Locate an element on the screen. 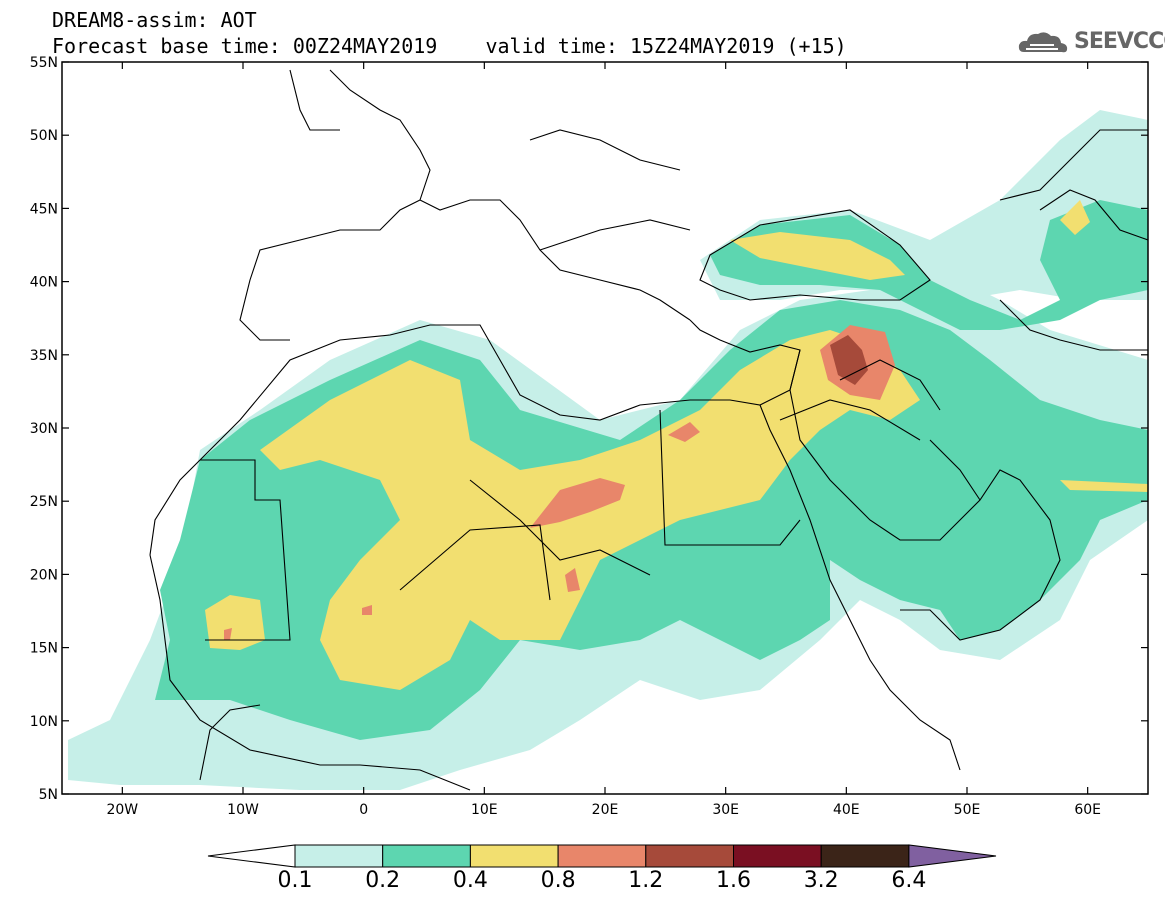  colorbar-label: 0.1 is located at coordinates (295, 880).